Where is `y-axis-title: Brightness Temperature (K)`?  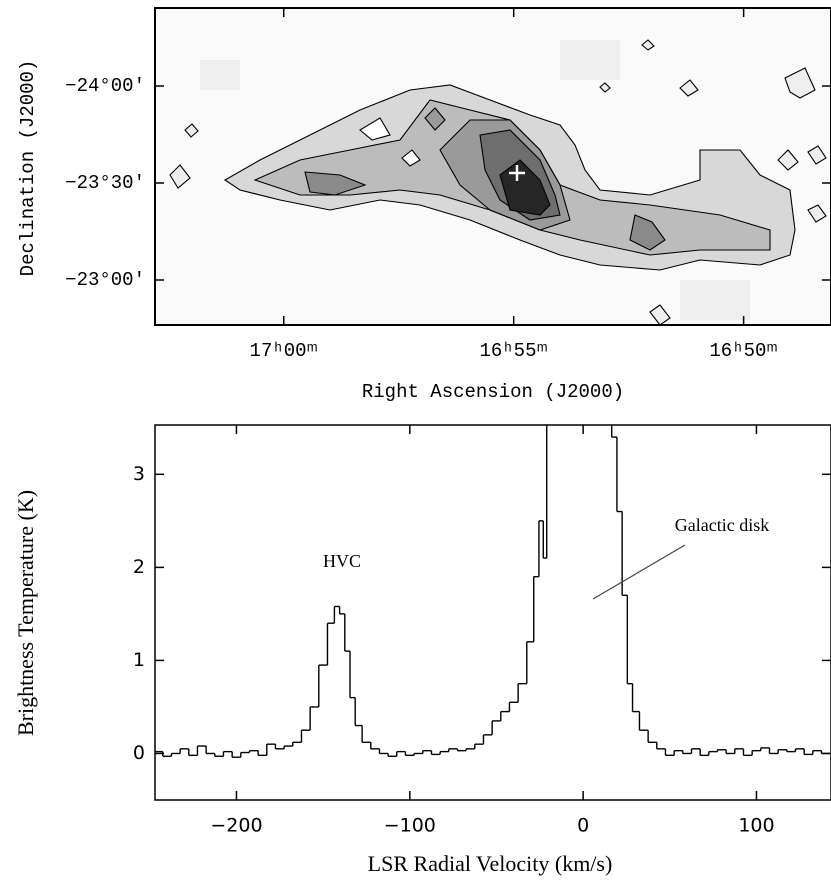
y-axis-title: Brightness Temperature (K) is located at coordinates (25, 613).